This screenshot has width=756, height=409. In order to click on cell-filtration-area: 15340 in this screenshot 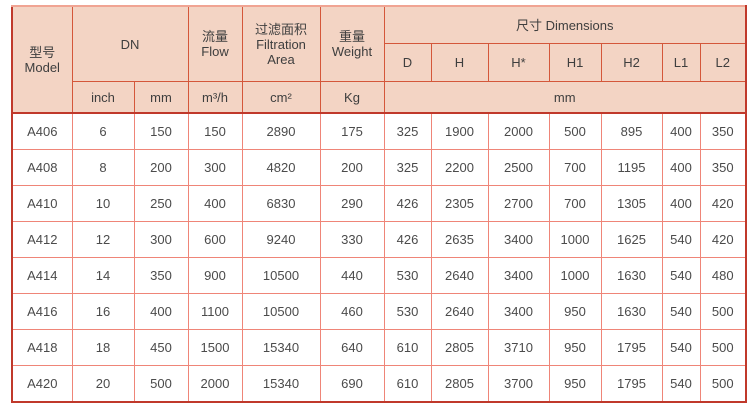, I will do `click(281, 347)`.